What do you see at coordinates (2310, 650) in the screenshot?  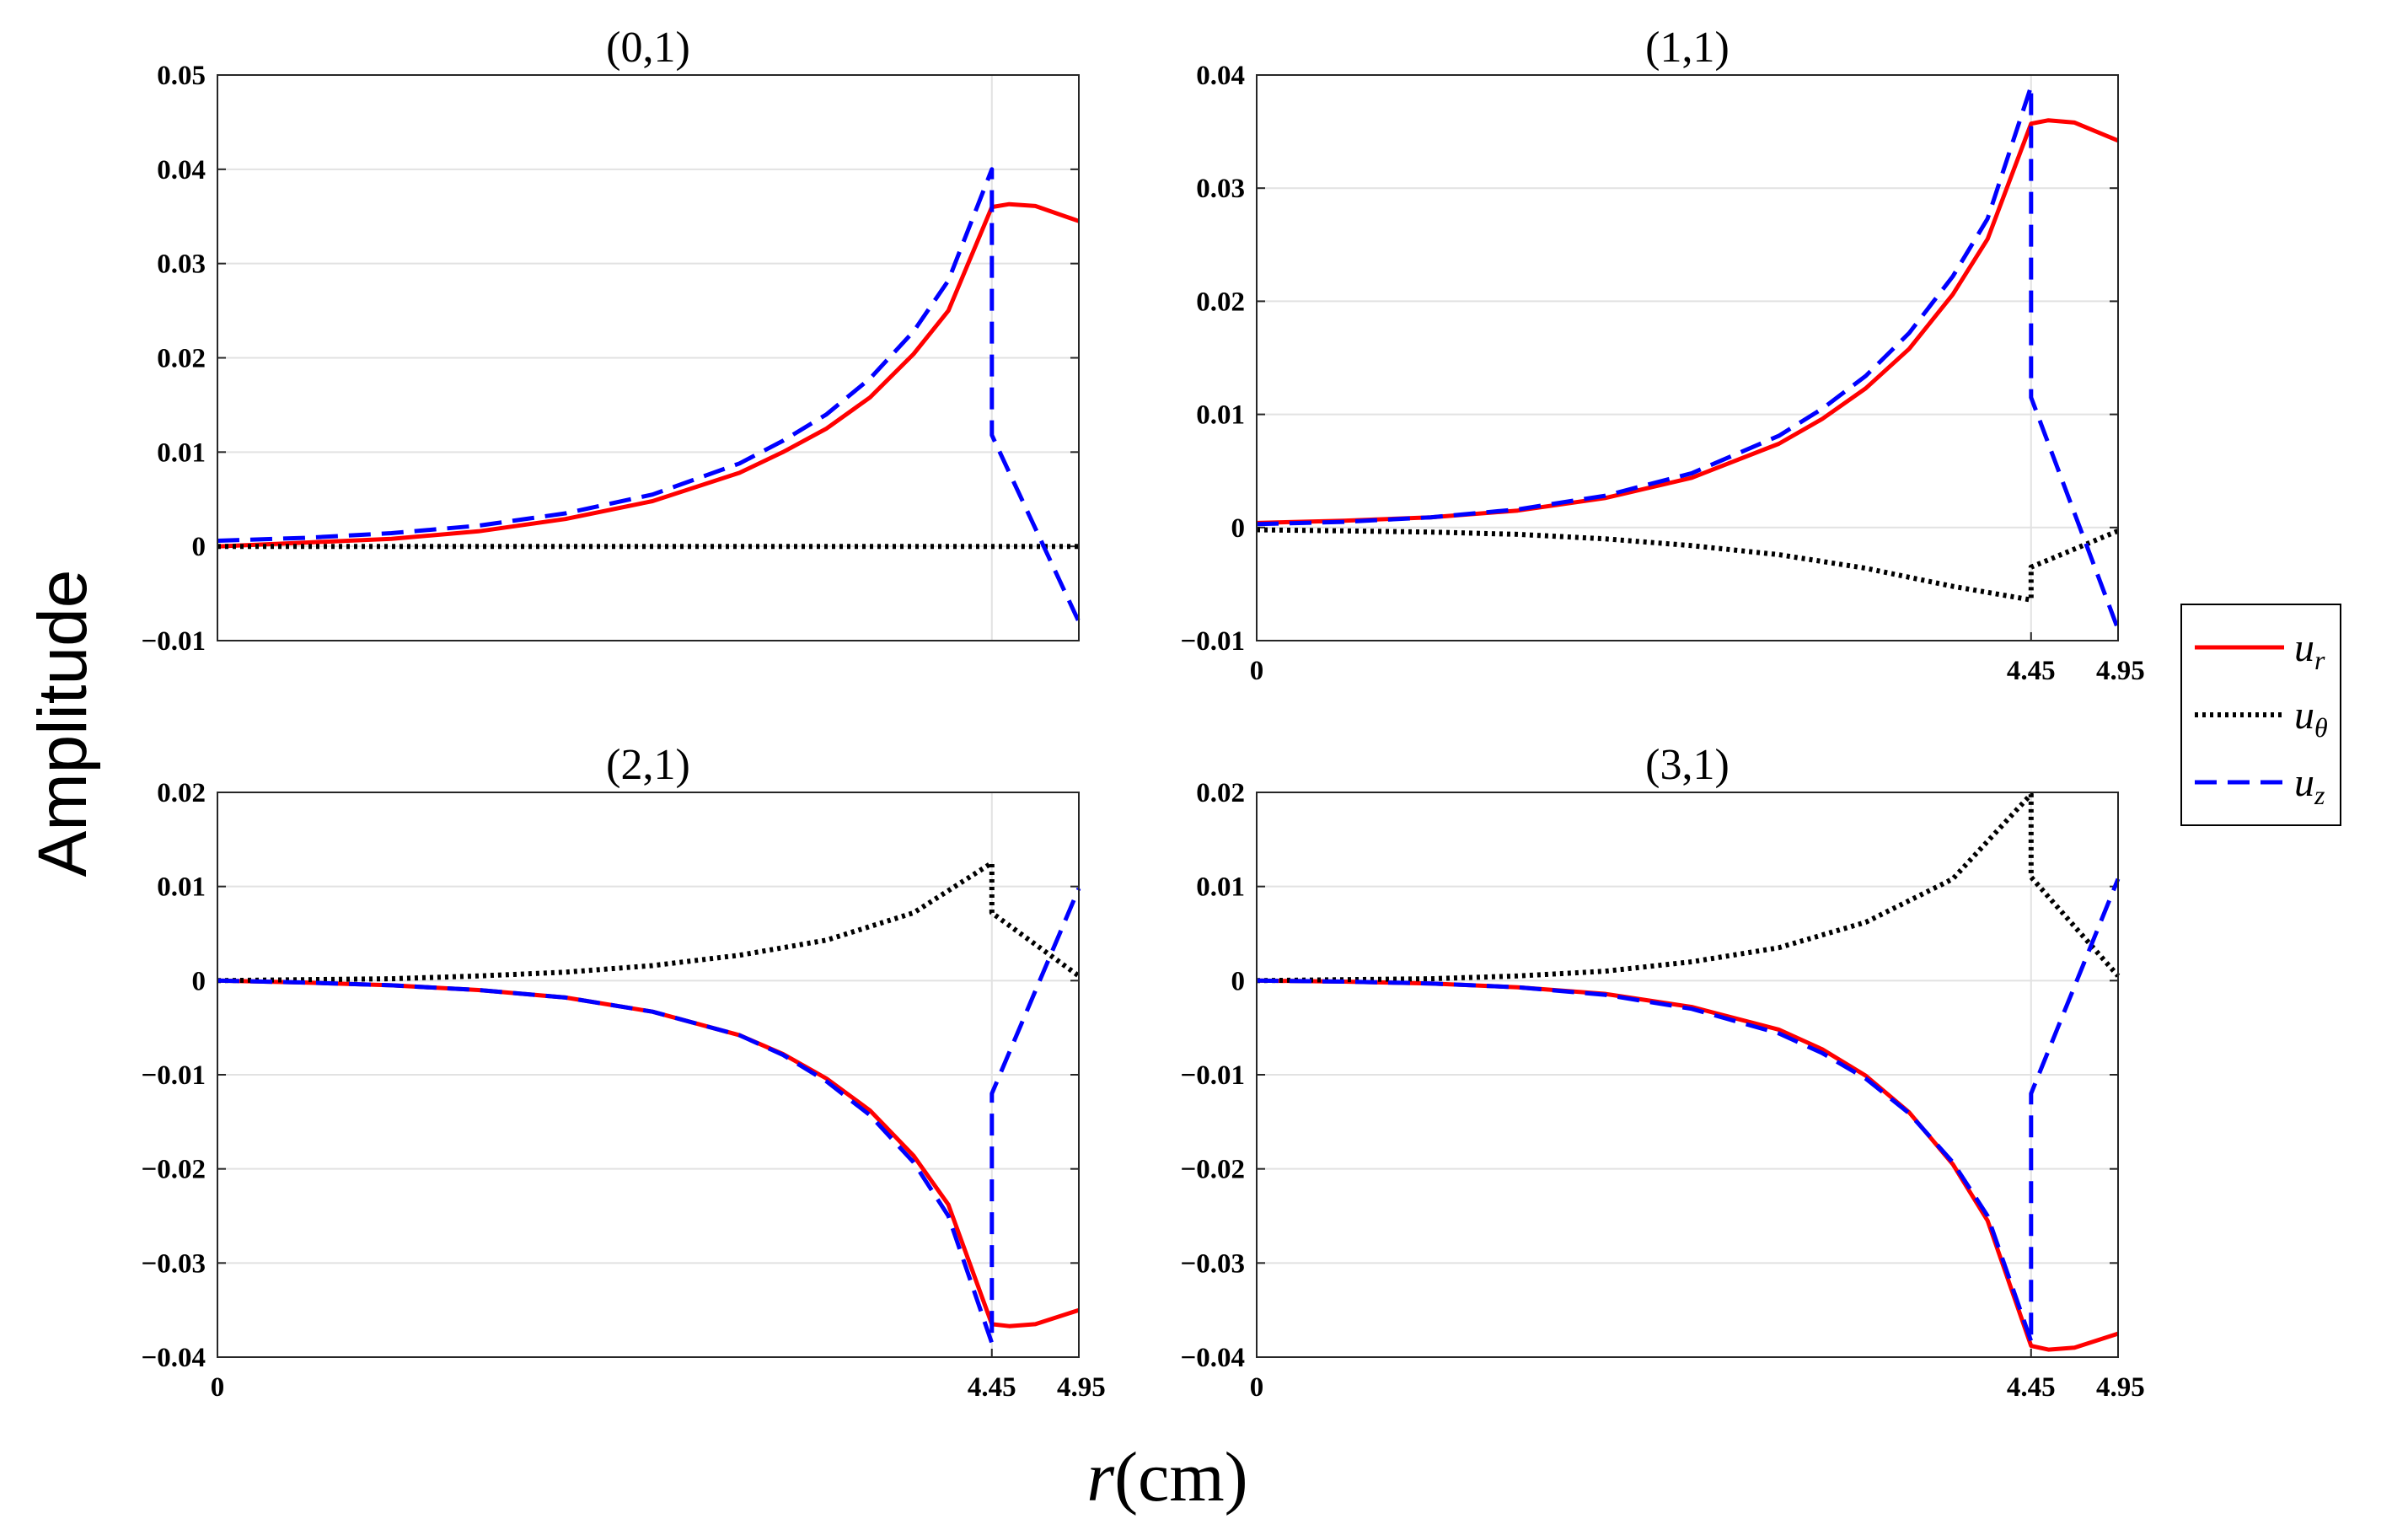 I see `legend-label-ur: ur` at bounding box center [2310, 650].